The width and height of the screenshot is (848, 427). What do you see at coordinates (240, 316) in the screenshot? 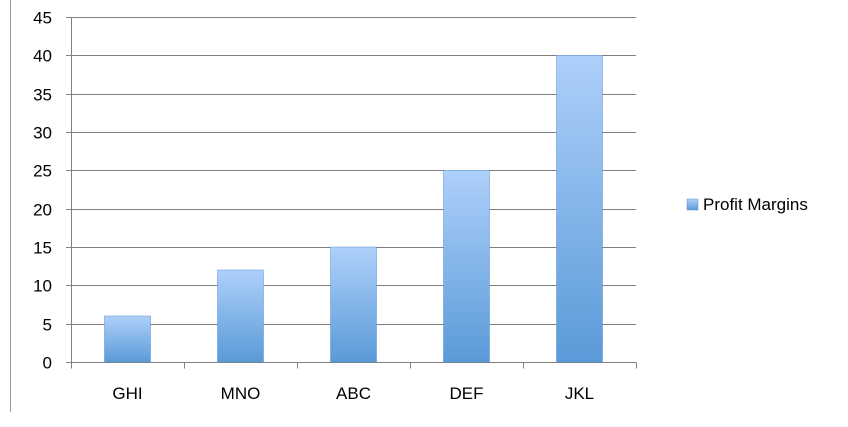
I see `bar-mno` at bounding box center [240, 316].